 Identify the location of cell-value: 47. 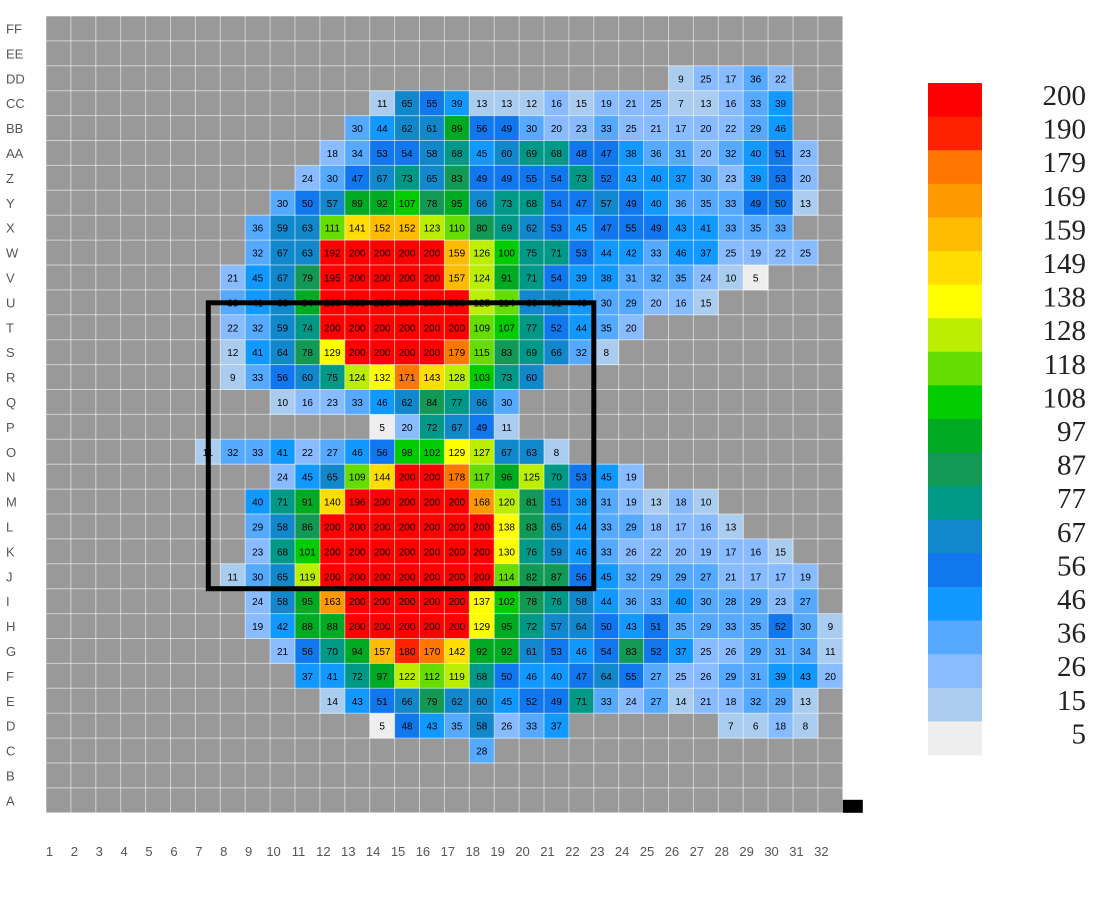
(607, 229).